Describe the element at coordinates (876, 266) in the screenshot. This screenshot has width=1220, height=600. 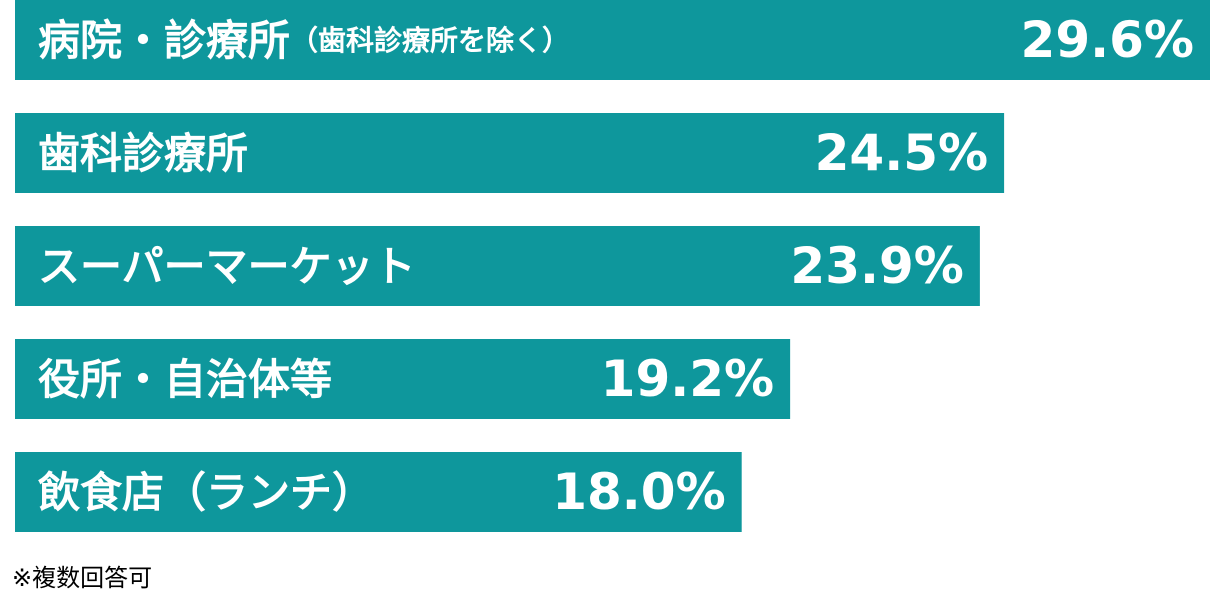
I see `value-label: 23.9%` at that location.